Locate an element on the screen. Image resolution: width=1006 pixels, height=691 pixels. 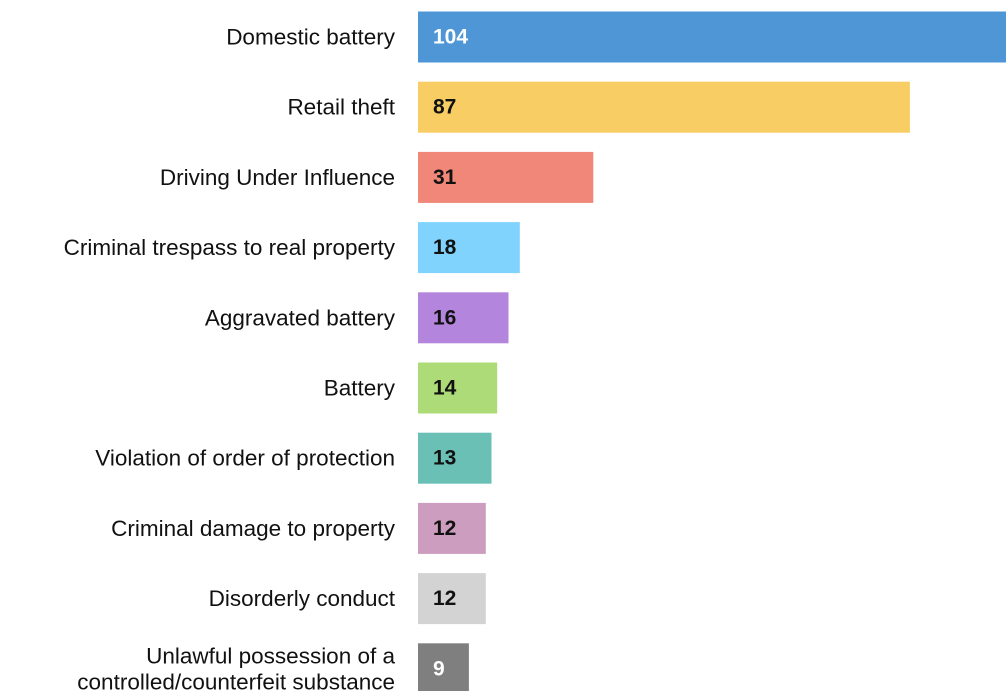
bar-retail-theft is located at coordinates (664, 107).